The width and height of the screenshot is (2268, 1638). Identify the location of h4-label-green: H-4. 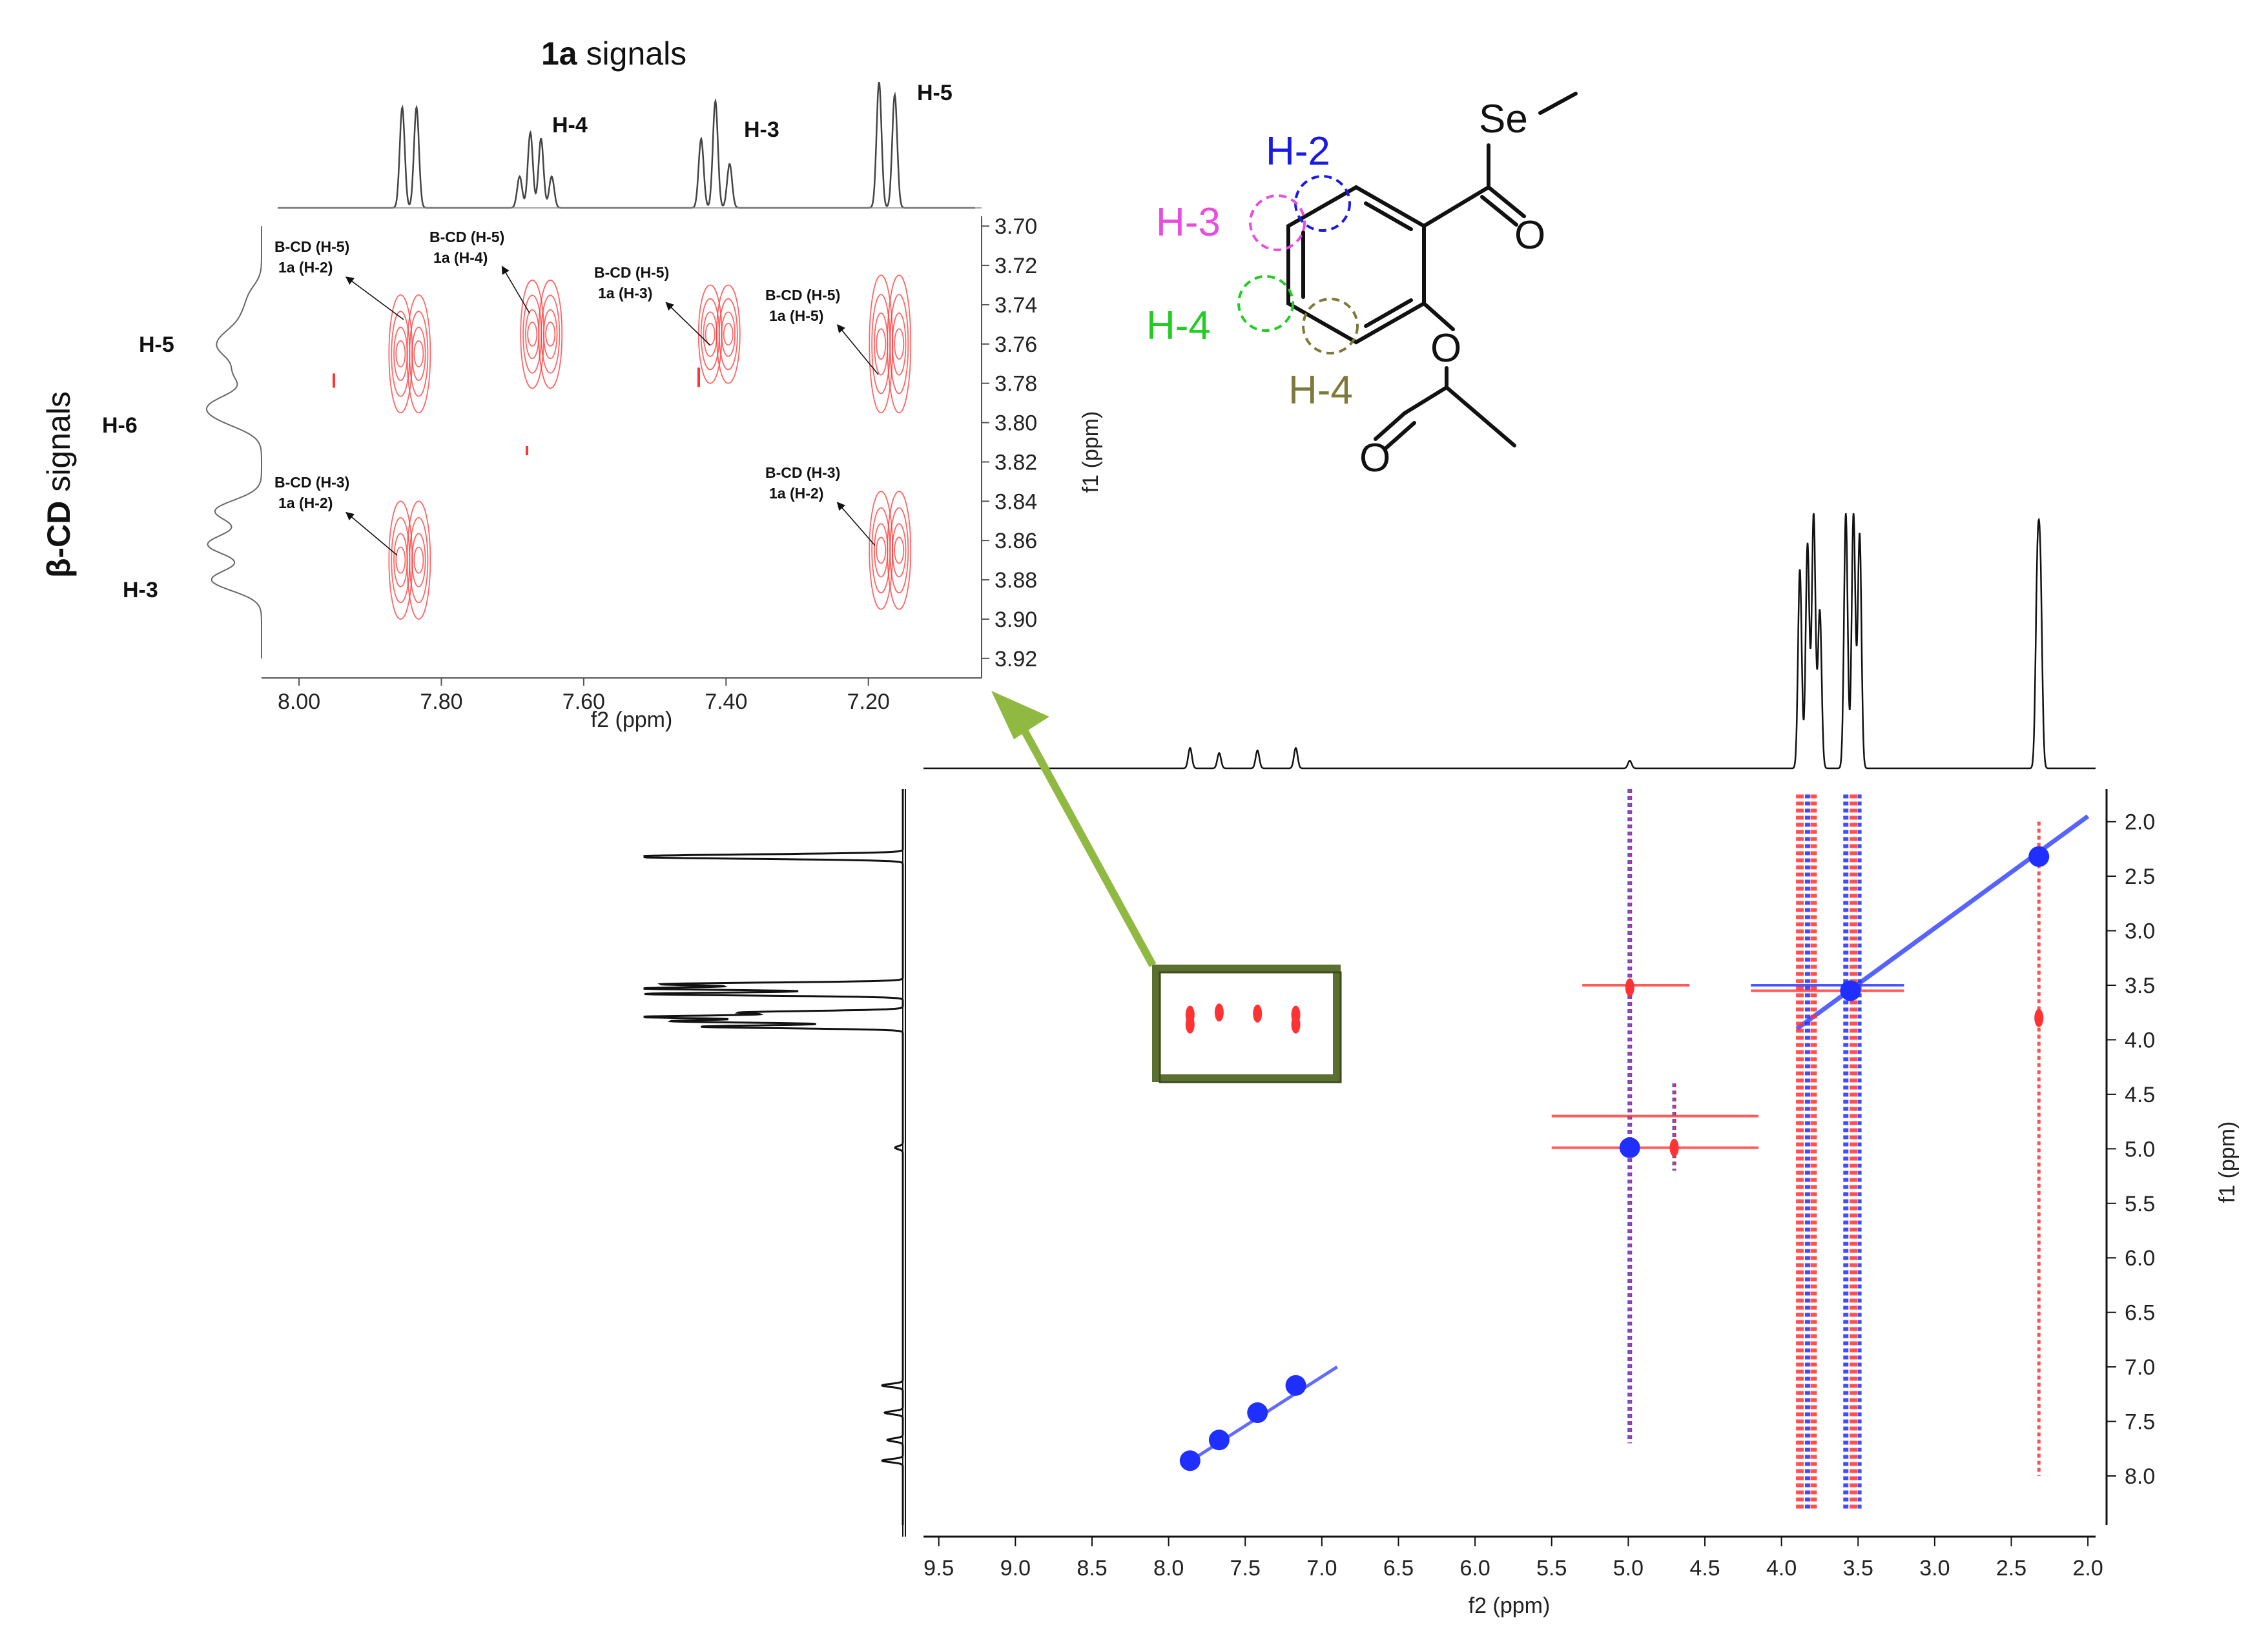
(1178, 325).